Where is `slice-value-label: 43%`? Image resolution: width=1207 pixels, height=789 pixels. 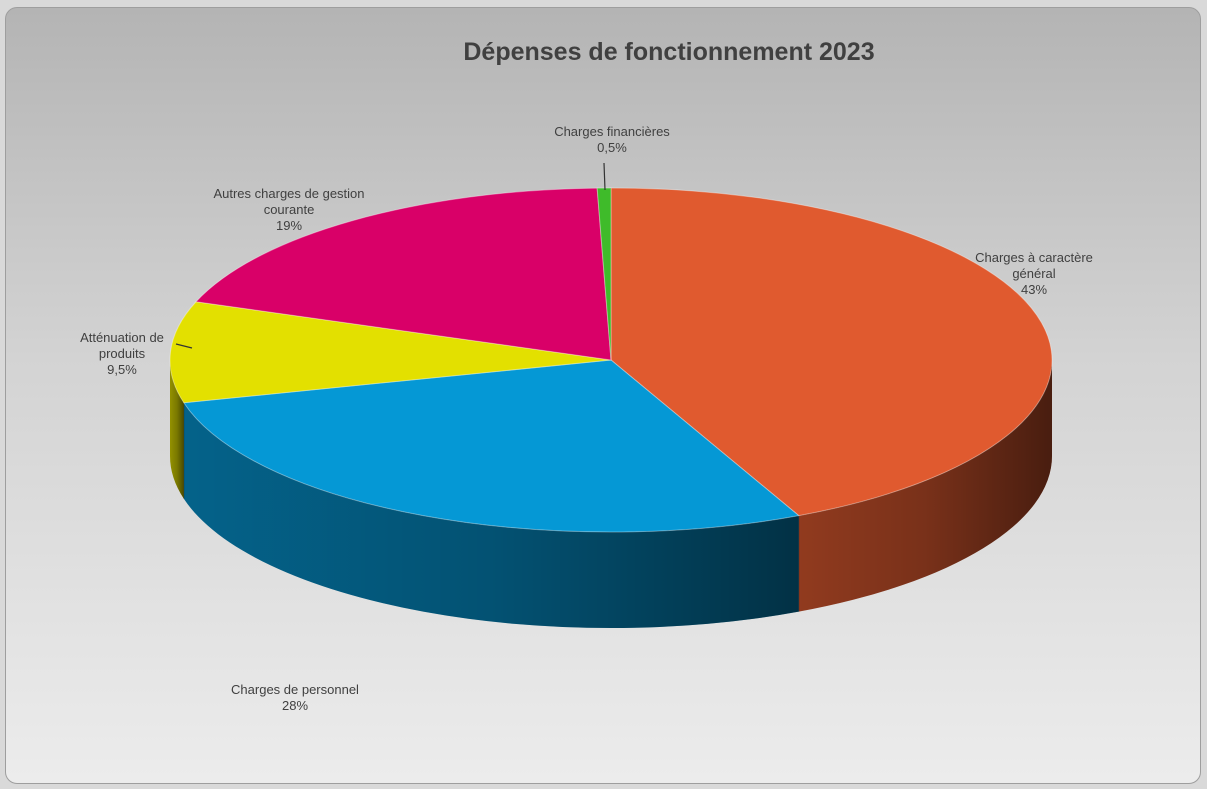 slice-value-label: 43% is located at coordinates (1034, 289).